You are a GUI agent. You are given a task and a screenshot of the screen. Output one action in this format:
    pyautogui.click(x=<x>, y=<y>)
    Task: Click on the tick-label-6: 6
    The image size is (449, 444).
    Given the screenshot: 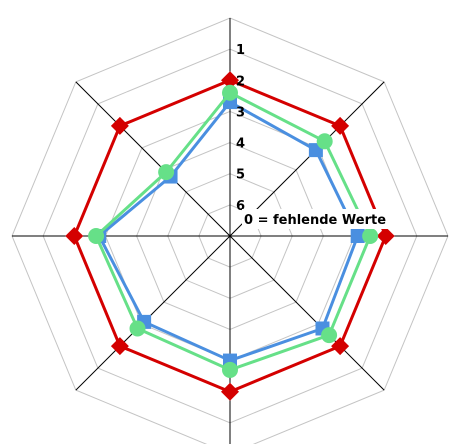 What is the action you would take?
    pyautogui.click(x=240, y=206)
    